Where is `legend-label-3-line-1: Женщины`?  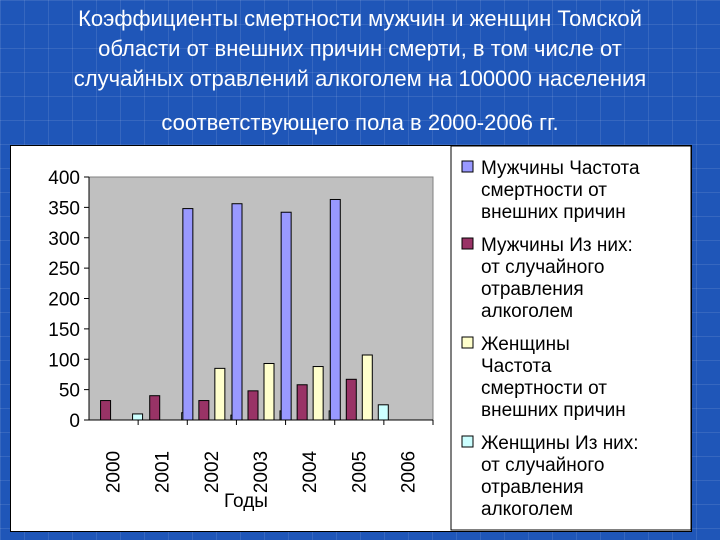
legend-label-3-line-1: Женщины is located at coordinates (525, 344).